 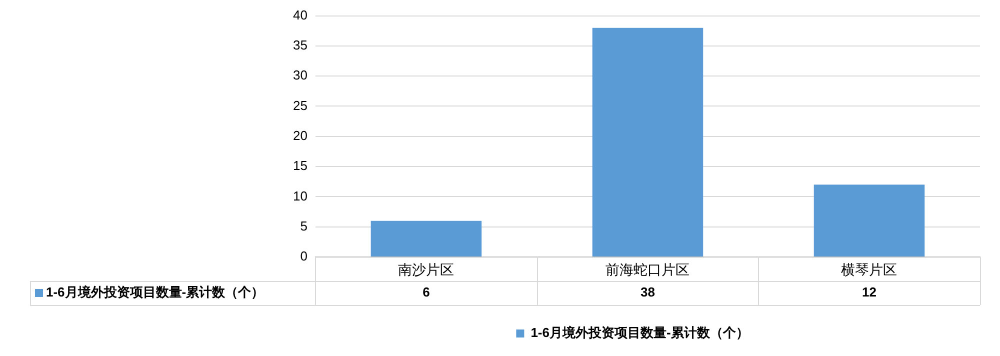 I want to click on y-tick-label: 30, so click(x=300, y=75).